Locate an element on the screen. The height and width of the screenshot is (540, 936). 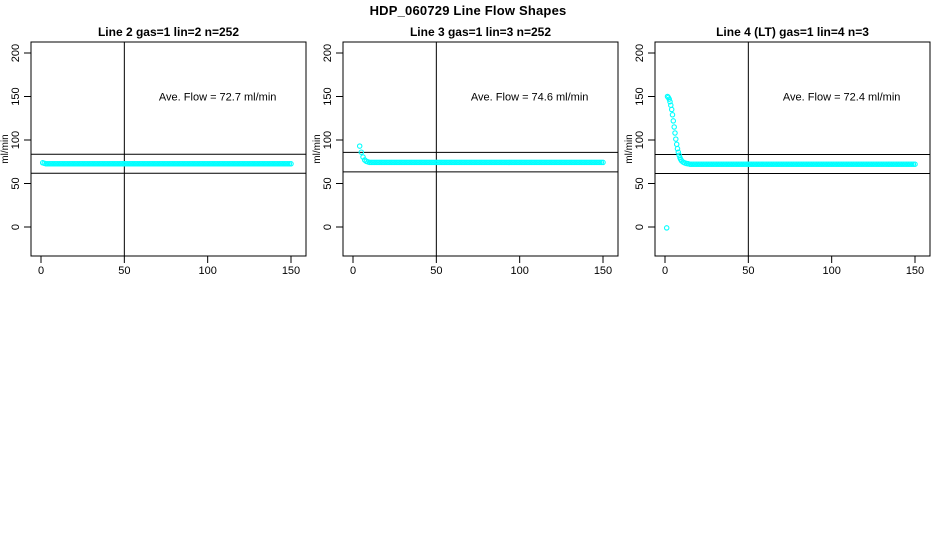
panel-title: Line 3 gas=1 lin=3 n=252 is located at coordinates (480, 32).